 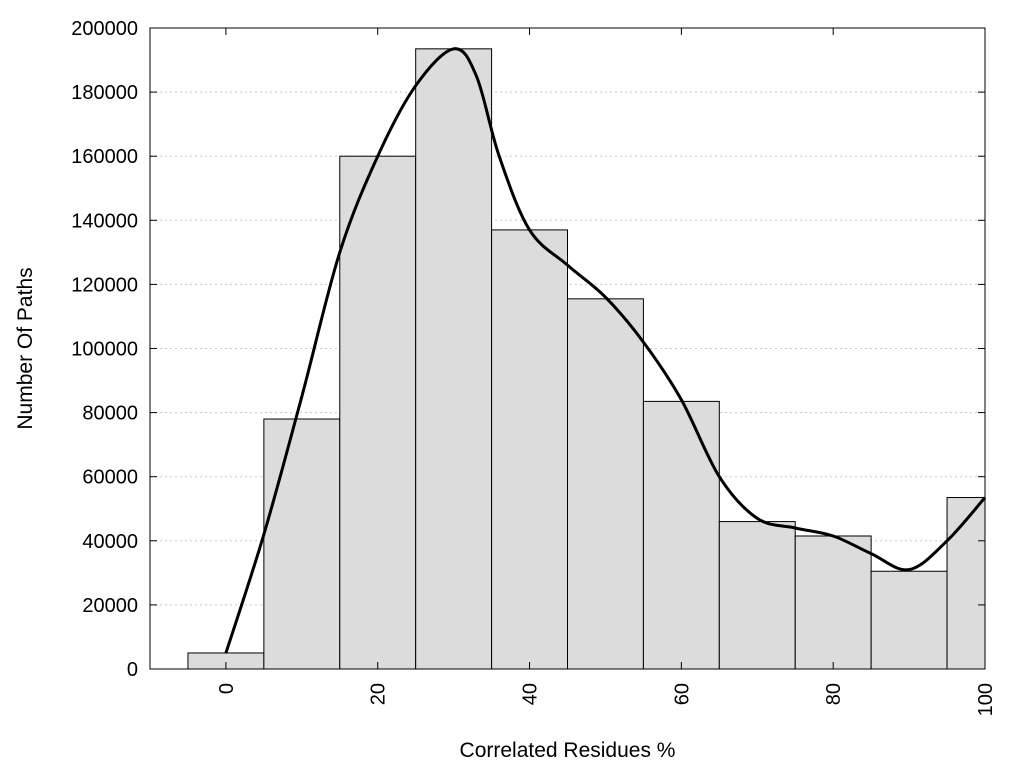 What do you see at coordinates (834, 694) in the screenshot?
I see `x-tick-label: 80` at bounding box center [834, 694].